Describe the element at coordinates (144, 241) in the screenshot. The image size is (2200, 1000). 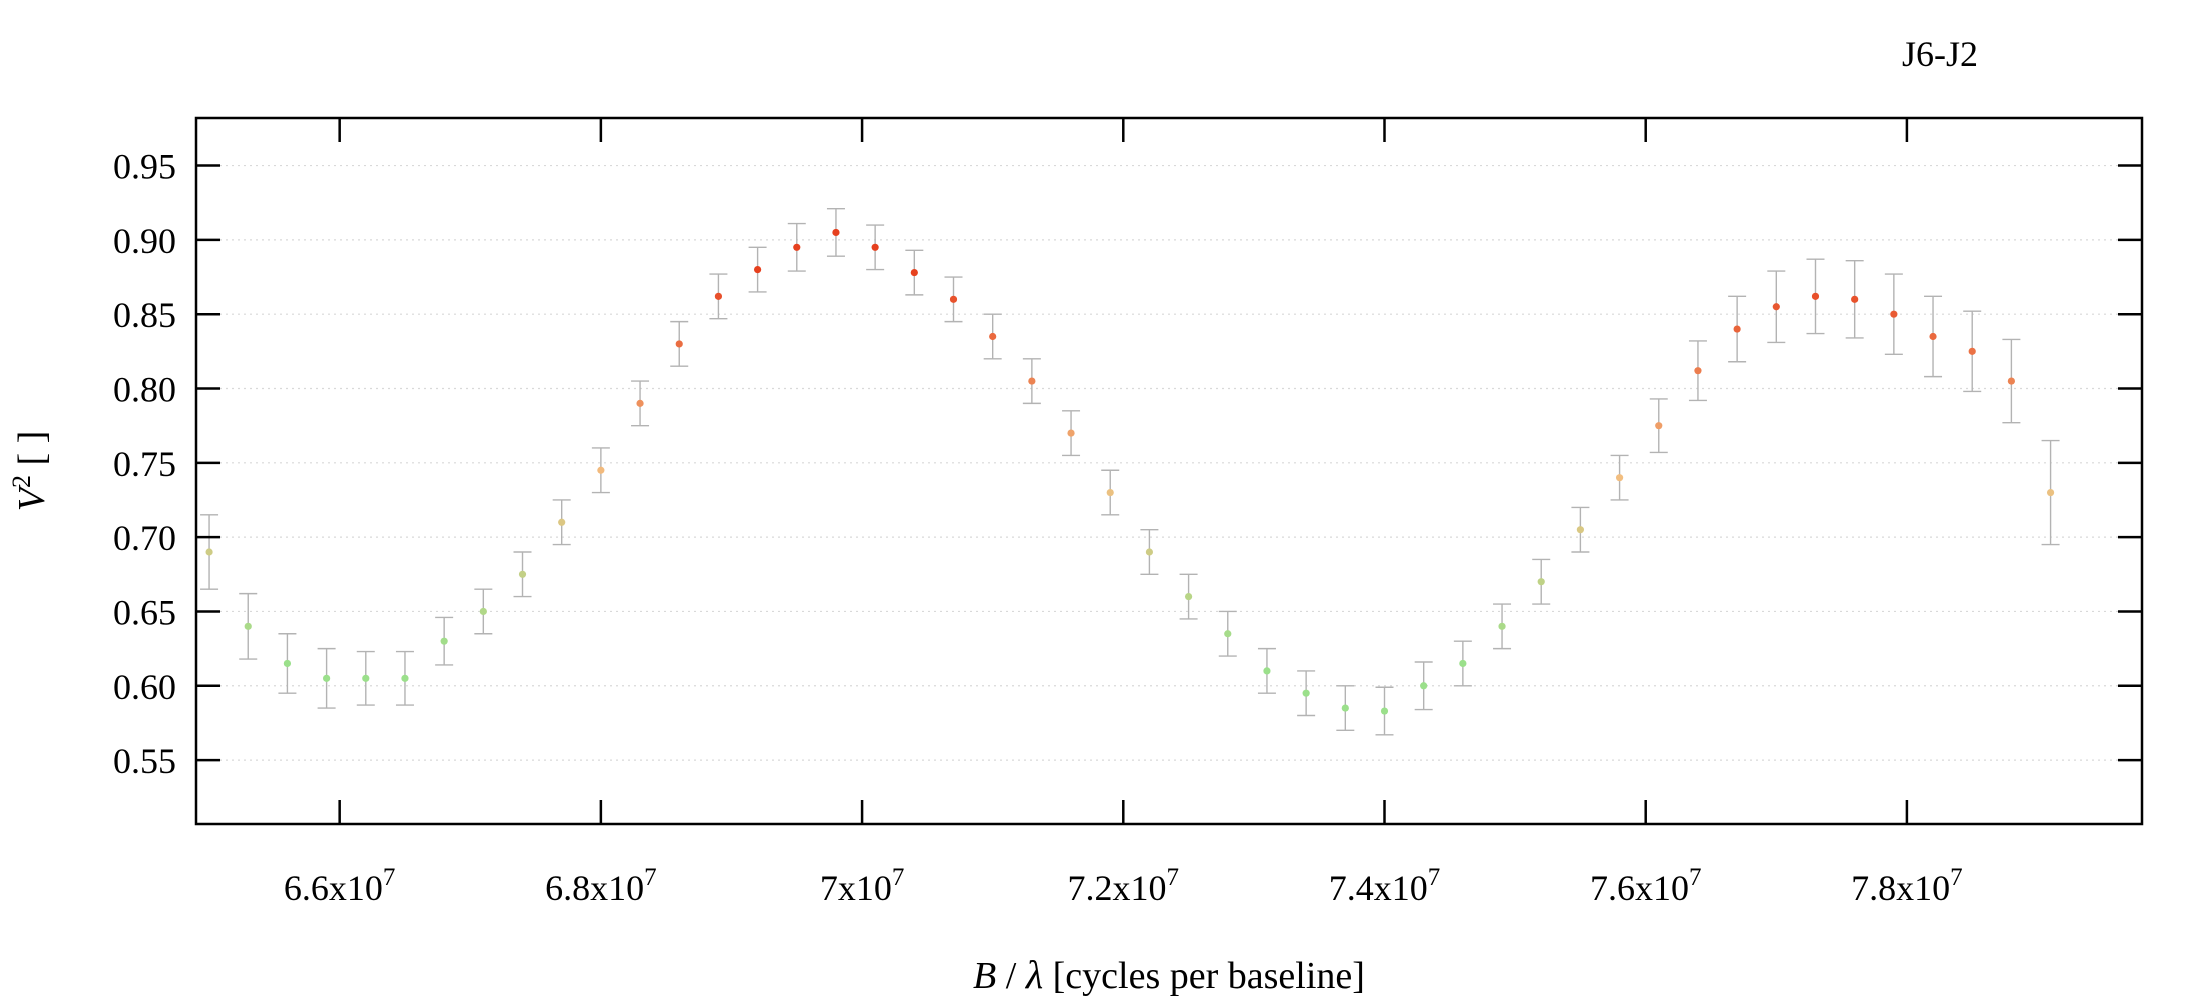
I see `y-tick-label: 0.90` at that location.